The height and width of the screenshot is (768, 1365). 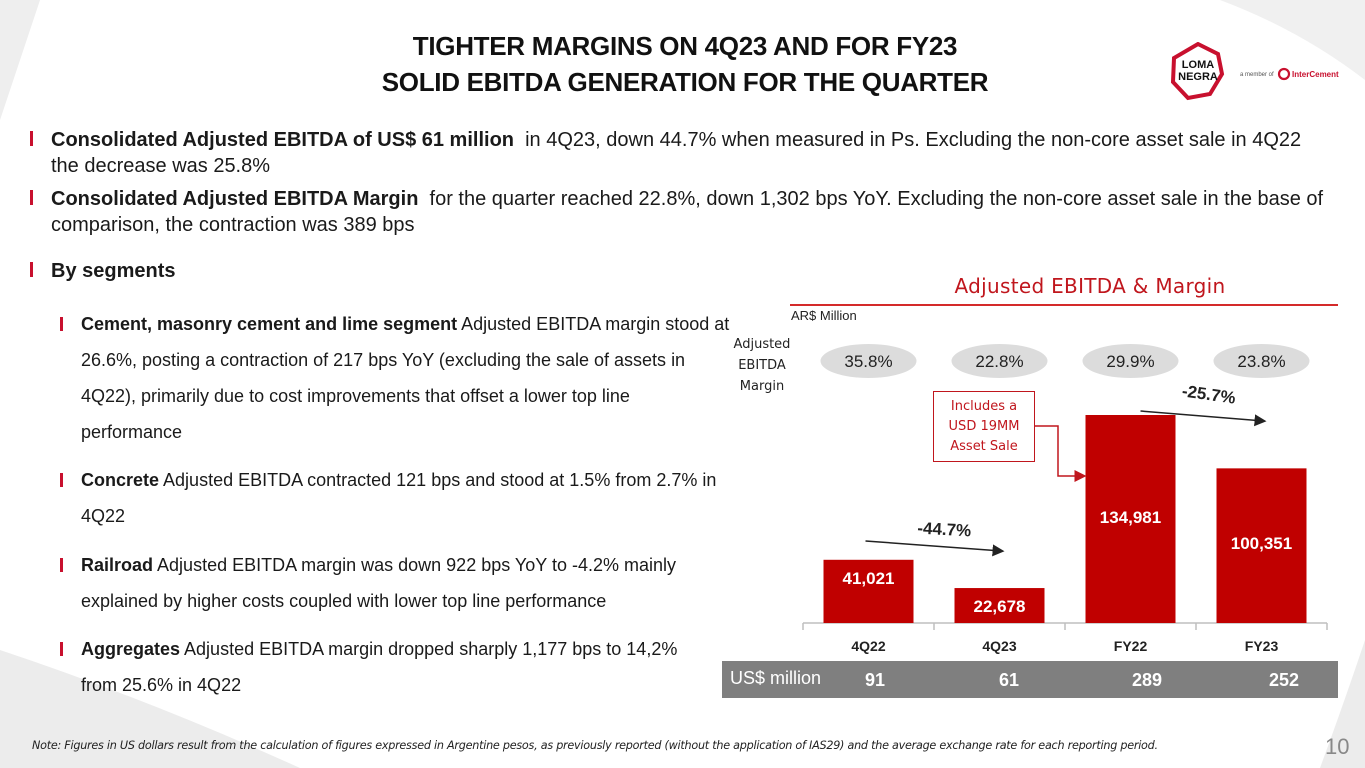 I want to click on title-line-2: SOLID EBITDA GENERATION FOR THE QUARTER, so click(x=685, y=82).